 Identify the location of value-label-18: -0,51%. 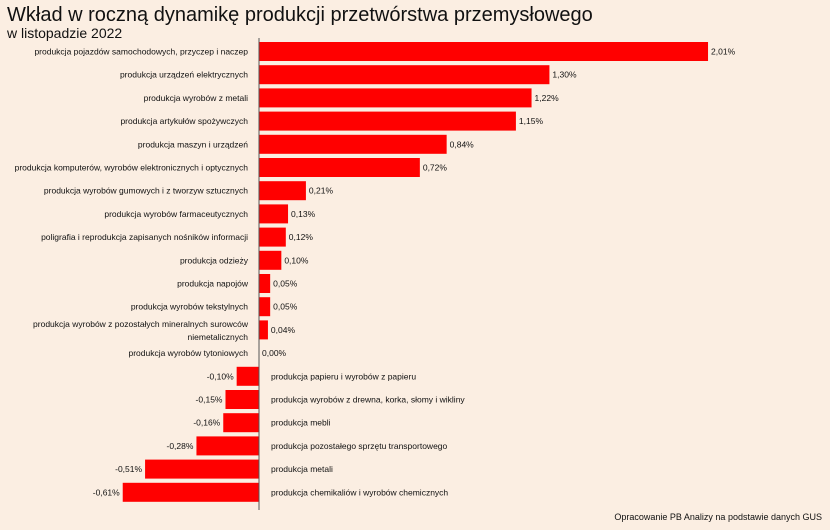
(128, 469).